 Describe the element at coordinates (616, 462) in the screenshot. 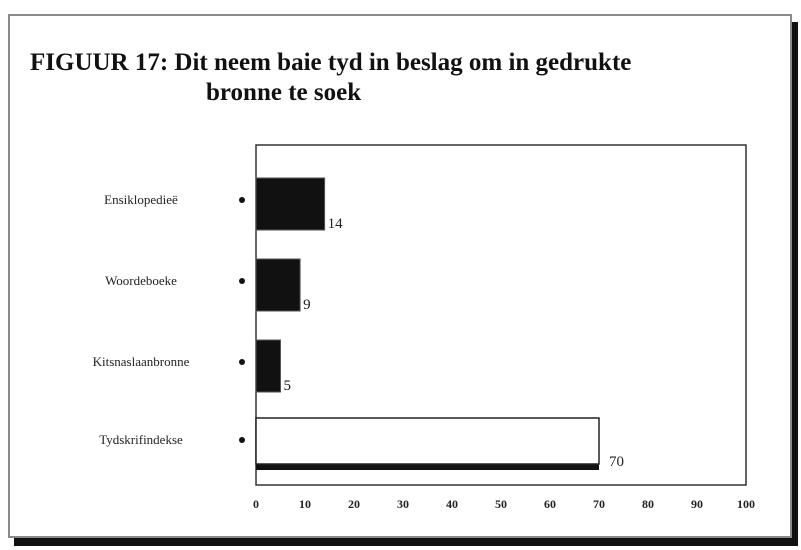

I see `data-label: 70` at that location.